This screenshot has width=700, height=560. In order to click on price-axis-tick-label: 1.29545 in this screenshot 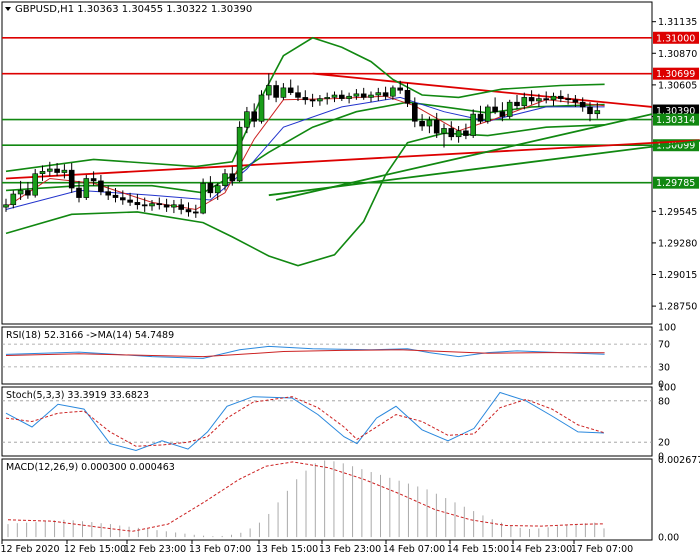, I will do `click(677, 212)`.